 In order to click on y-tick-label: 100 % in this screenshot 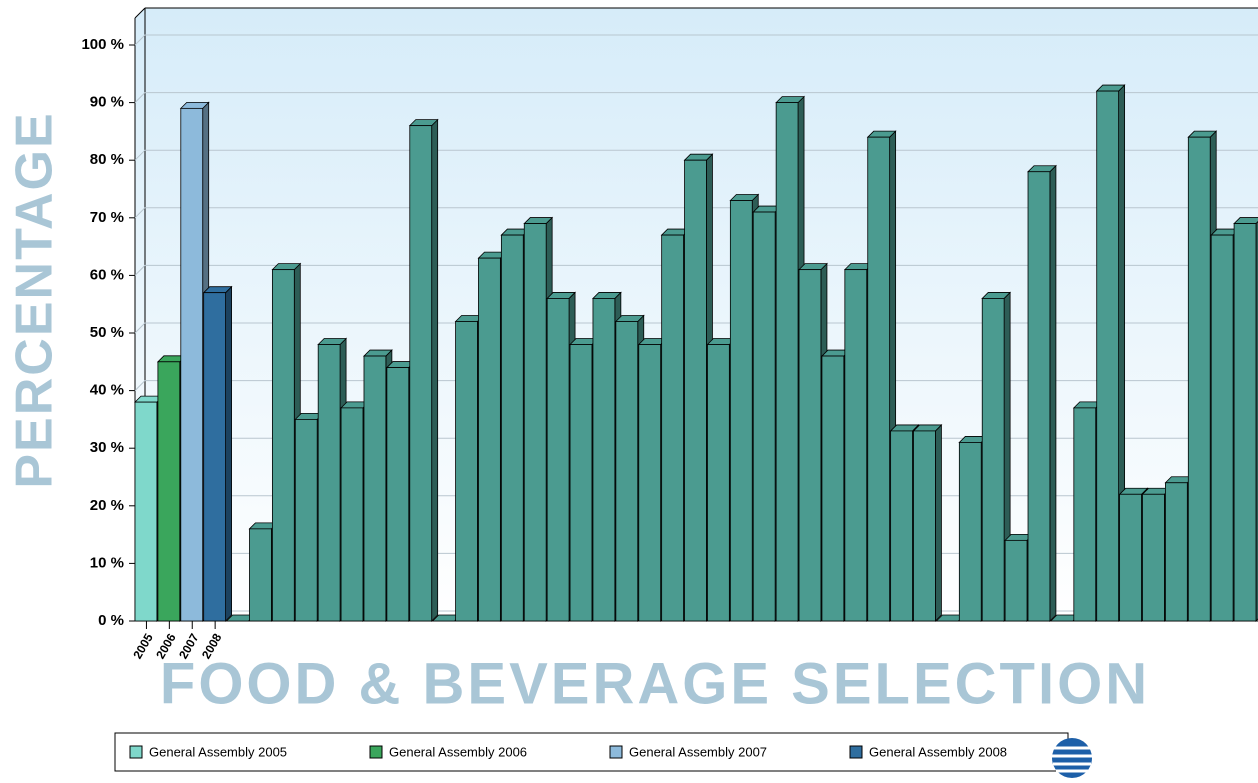, I will do `click(102, 44)`.